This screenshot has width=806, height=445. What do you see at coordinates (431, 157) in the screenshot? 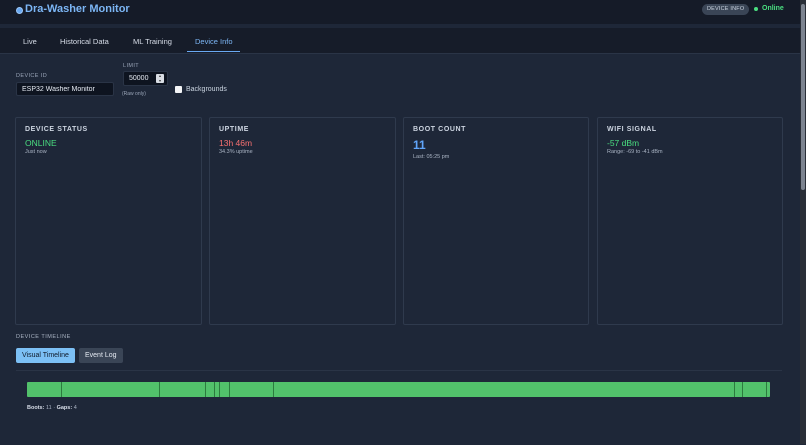
I see `boot-count-sub: Last: 05:25 pm` at bounding box center [431, 157].